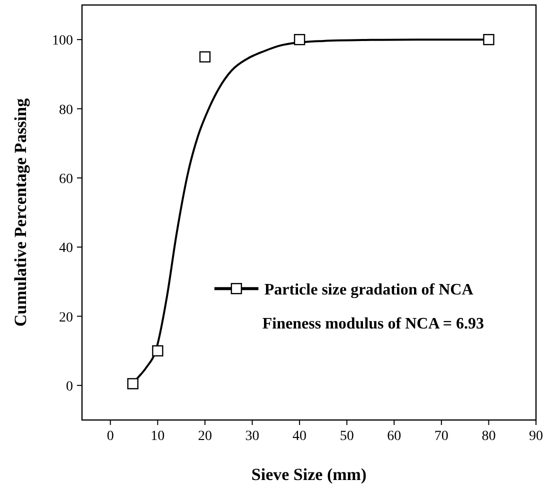  Describe the element at coordinates (66, 110) in the screenshot. I see `y-tick-label: 80` at that location.